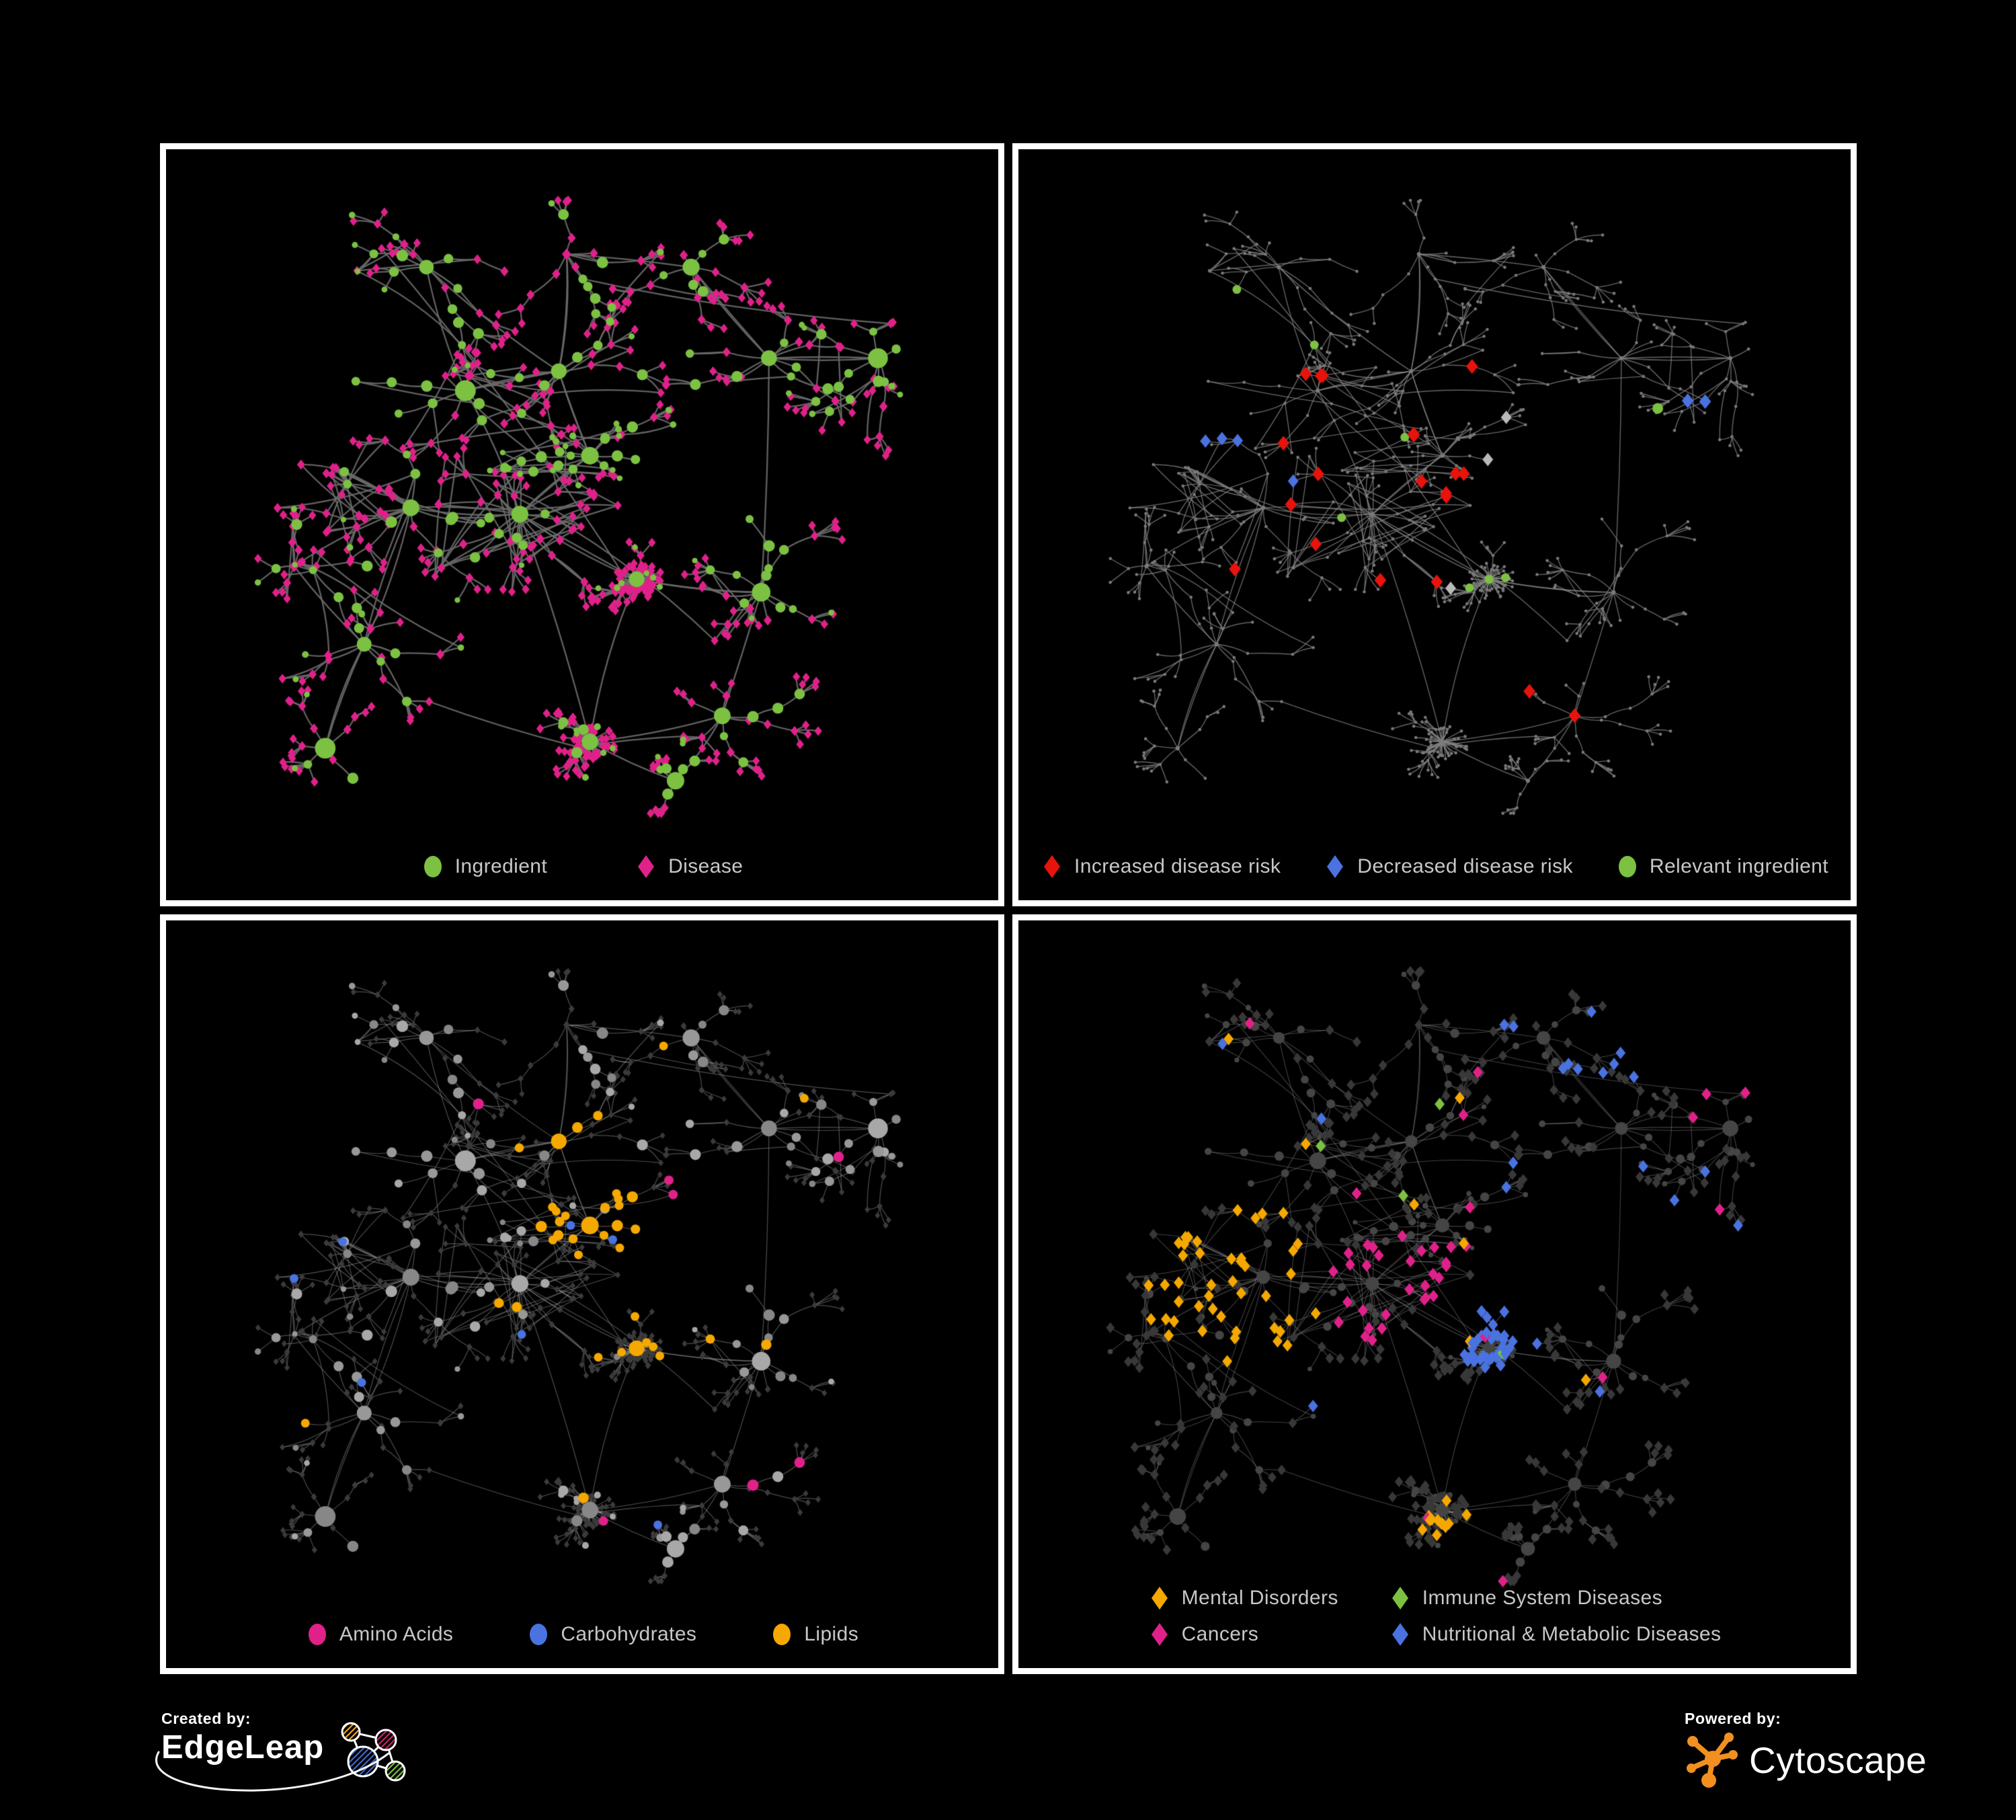 Image resolution: width=2016 pixels, height=1820 pixels. What do you see at coordinates (206, 1718) in the screenshot?
I see `created-by-label: Created by:` at bounding box center [206, 1718].